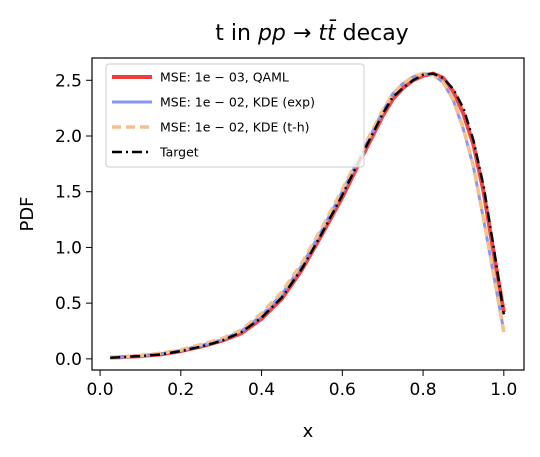 The width and height of the screenshot is (540, 457). I want to click on legend-label-2: MSE: 1e − 02, KDE (exp), so click(237, 102).